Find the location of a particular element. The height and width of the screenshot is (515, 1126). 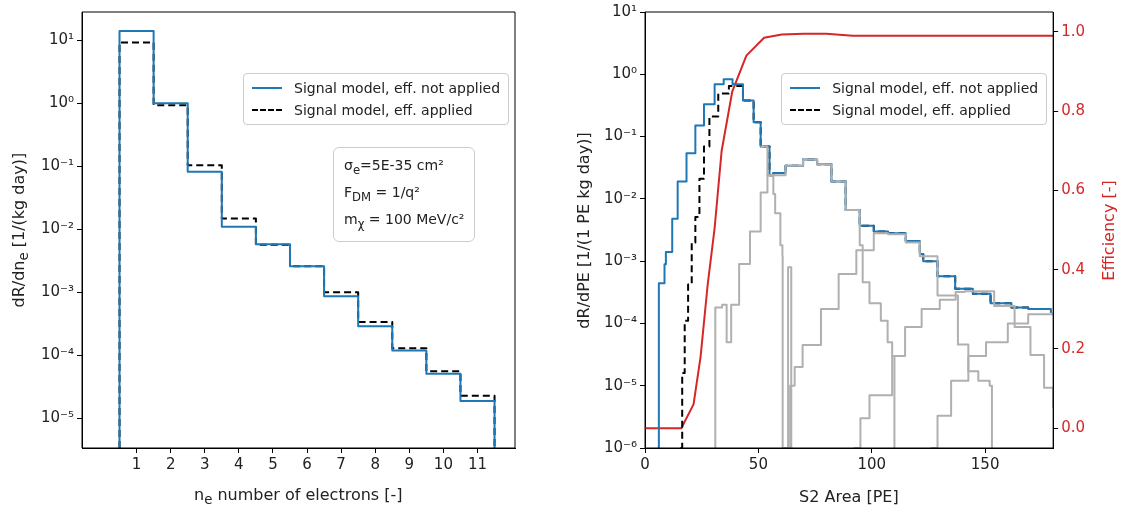

y2-axis-title: Efficiency [-] is located at coordinates (1108, 230).